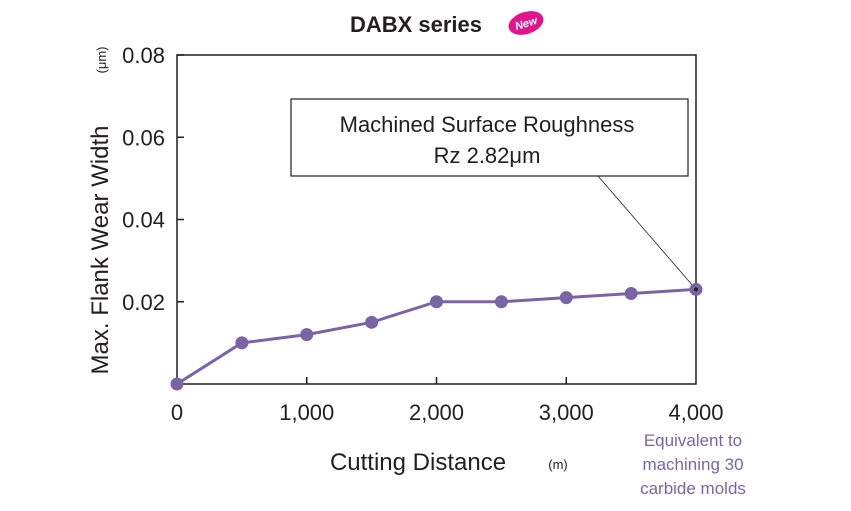  What do you see at coordinates (693, 440) in the screenshot?
I see `note-line-1: Equivalent to` at bounding box center [693, 440].